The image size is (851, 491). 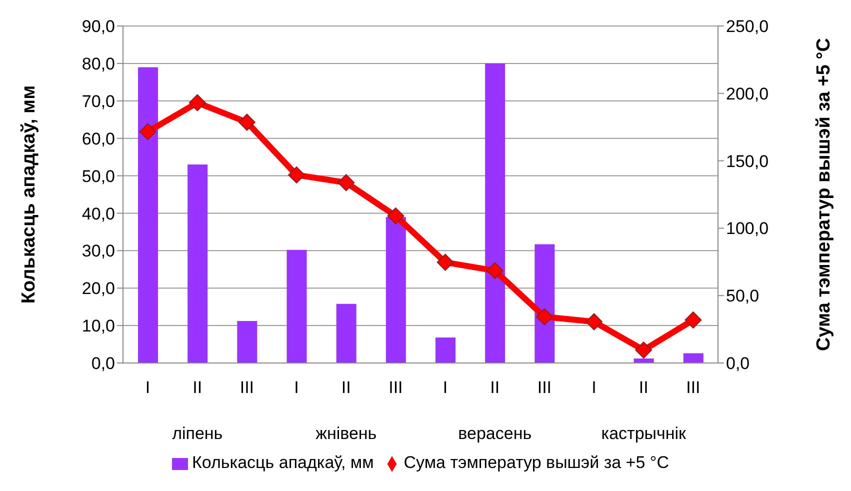 I want to click on text: кастрычнік, so click(x=644, y=433).